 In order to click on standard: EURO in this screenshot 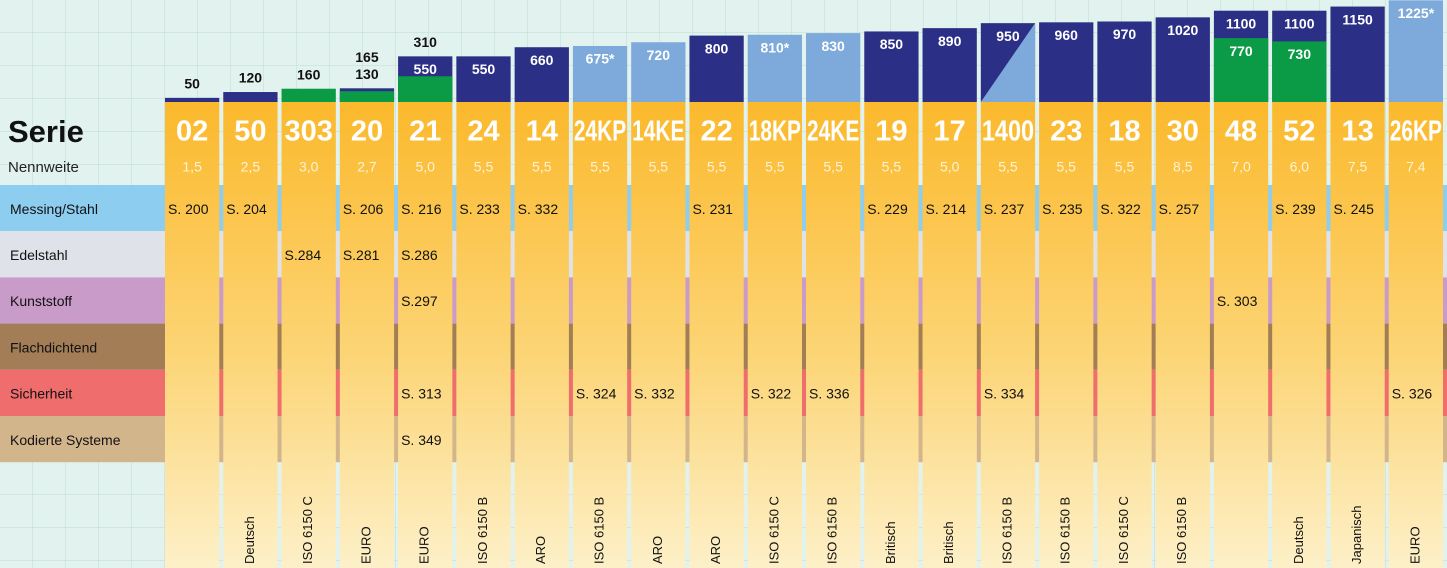, I will do `click(424, 545)`.